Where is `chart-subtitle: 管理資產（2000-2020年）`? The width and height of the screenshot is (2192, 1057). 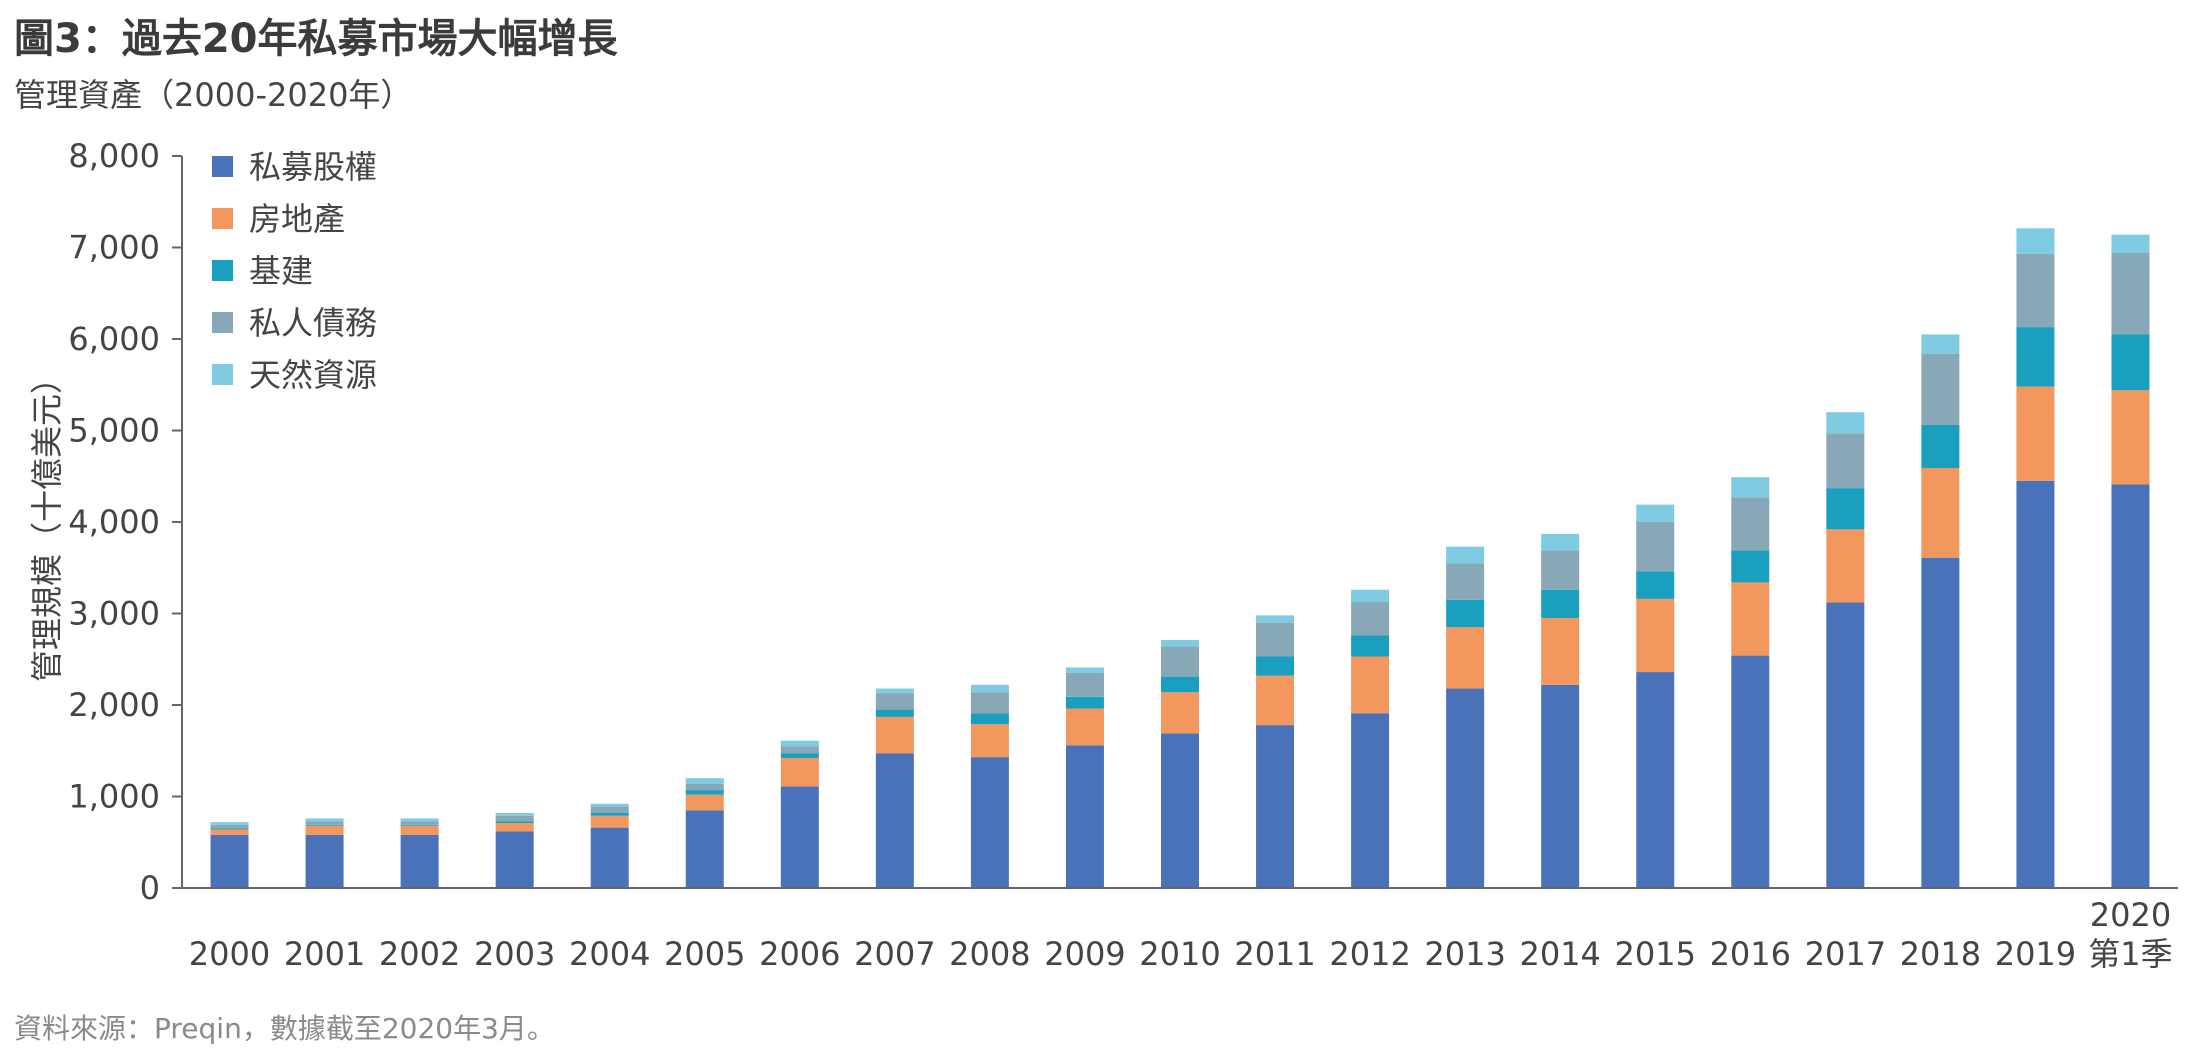
chart-subtitle: 管理資產（2000-2020年） is located at coordinates (213, 95).